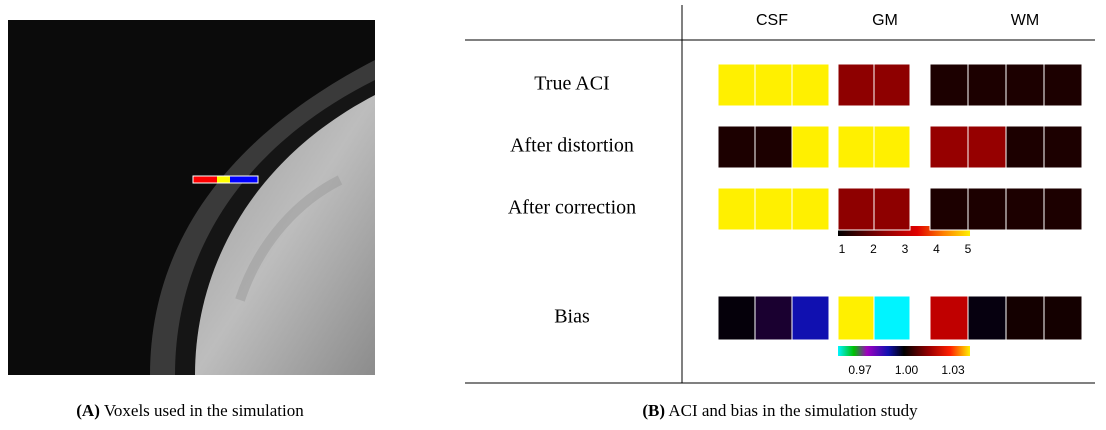  I want to click on colorbar-tick: 1.03, so click(953, 370).